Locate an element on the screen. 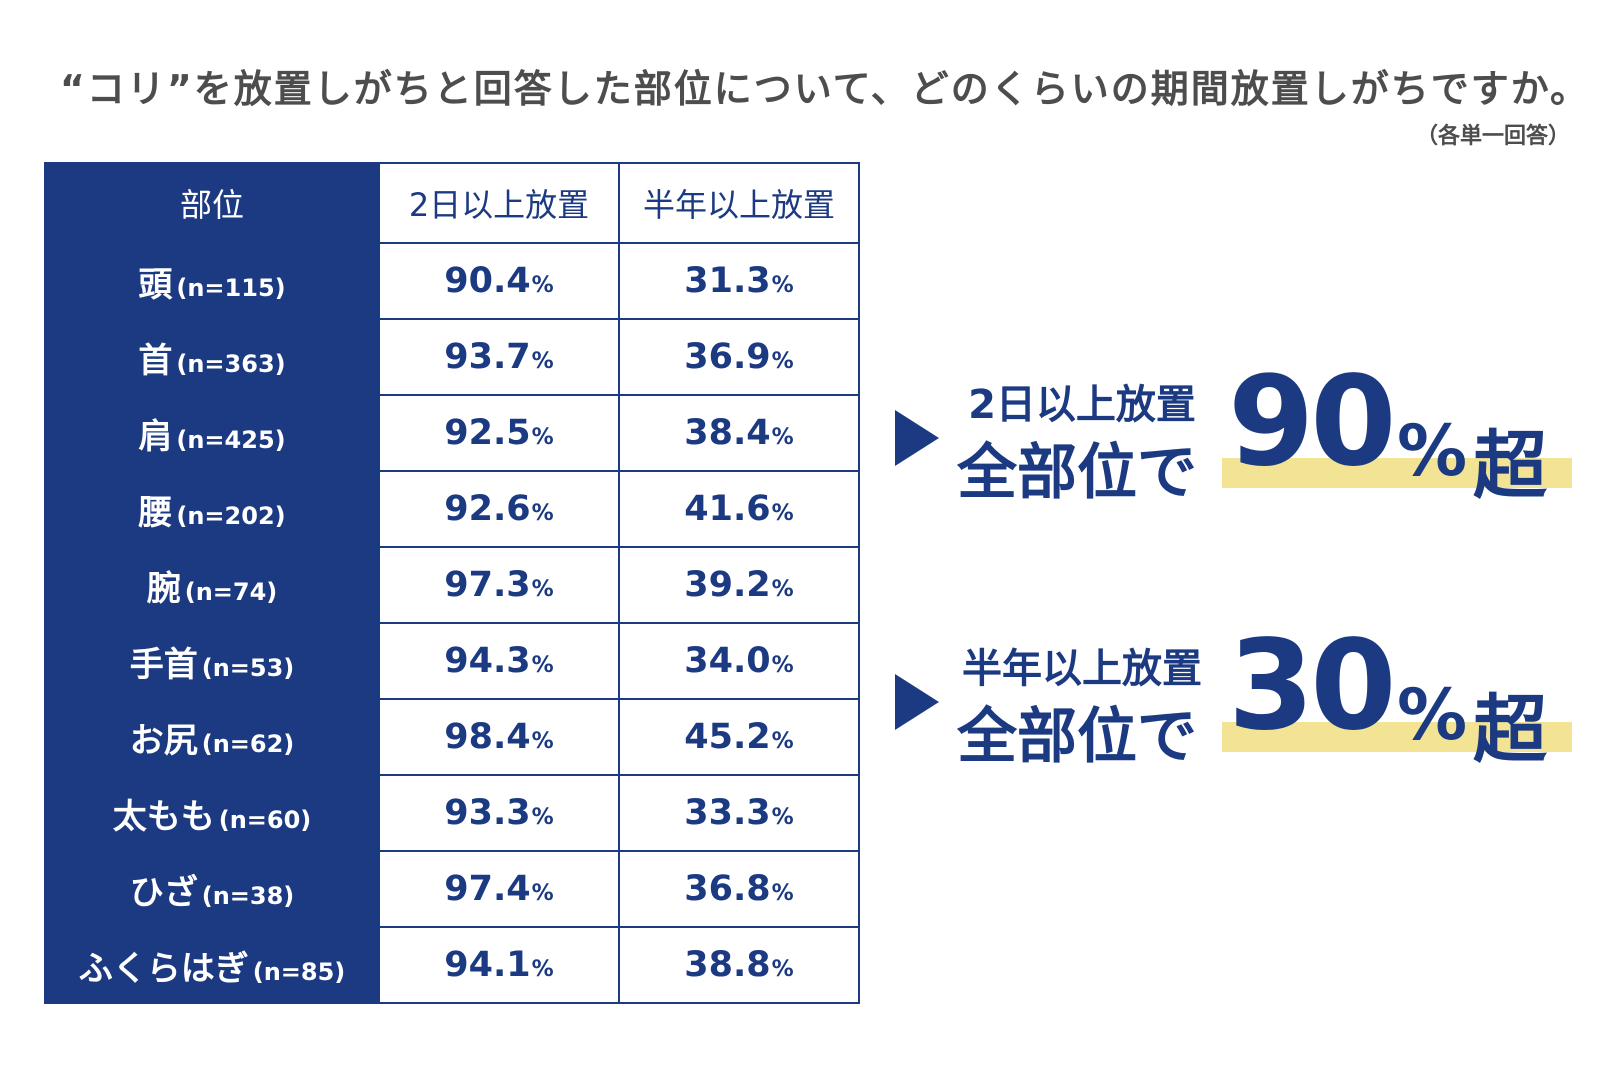 This screenshot has width=1620, height=1080. part-cell: ひざ (n=38) is located at coordinates (212, 889).